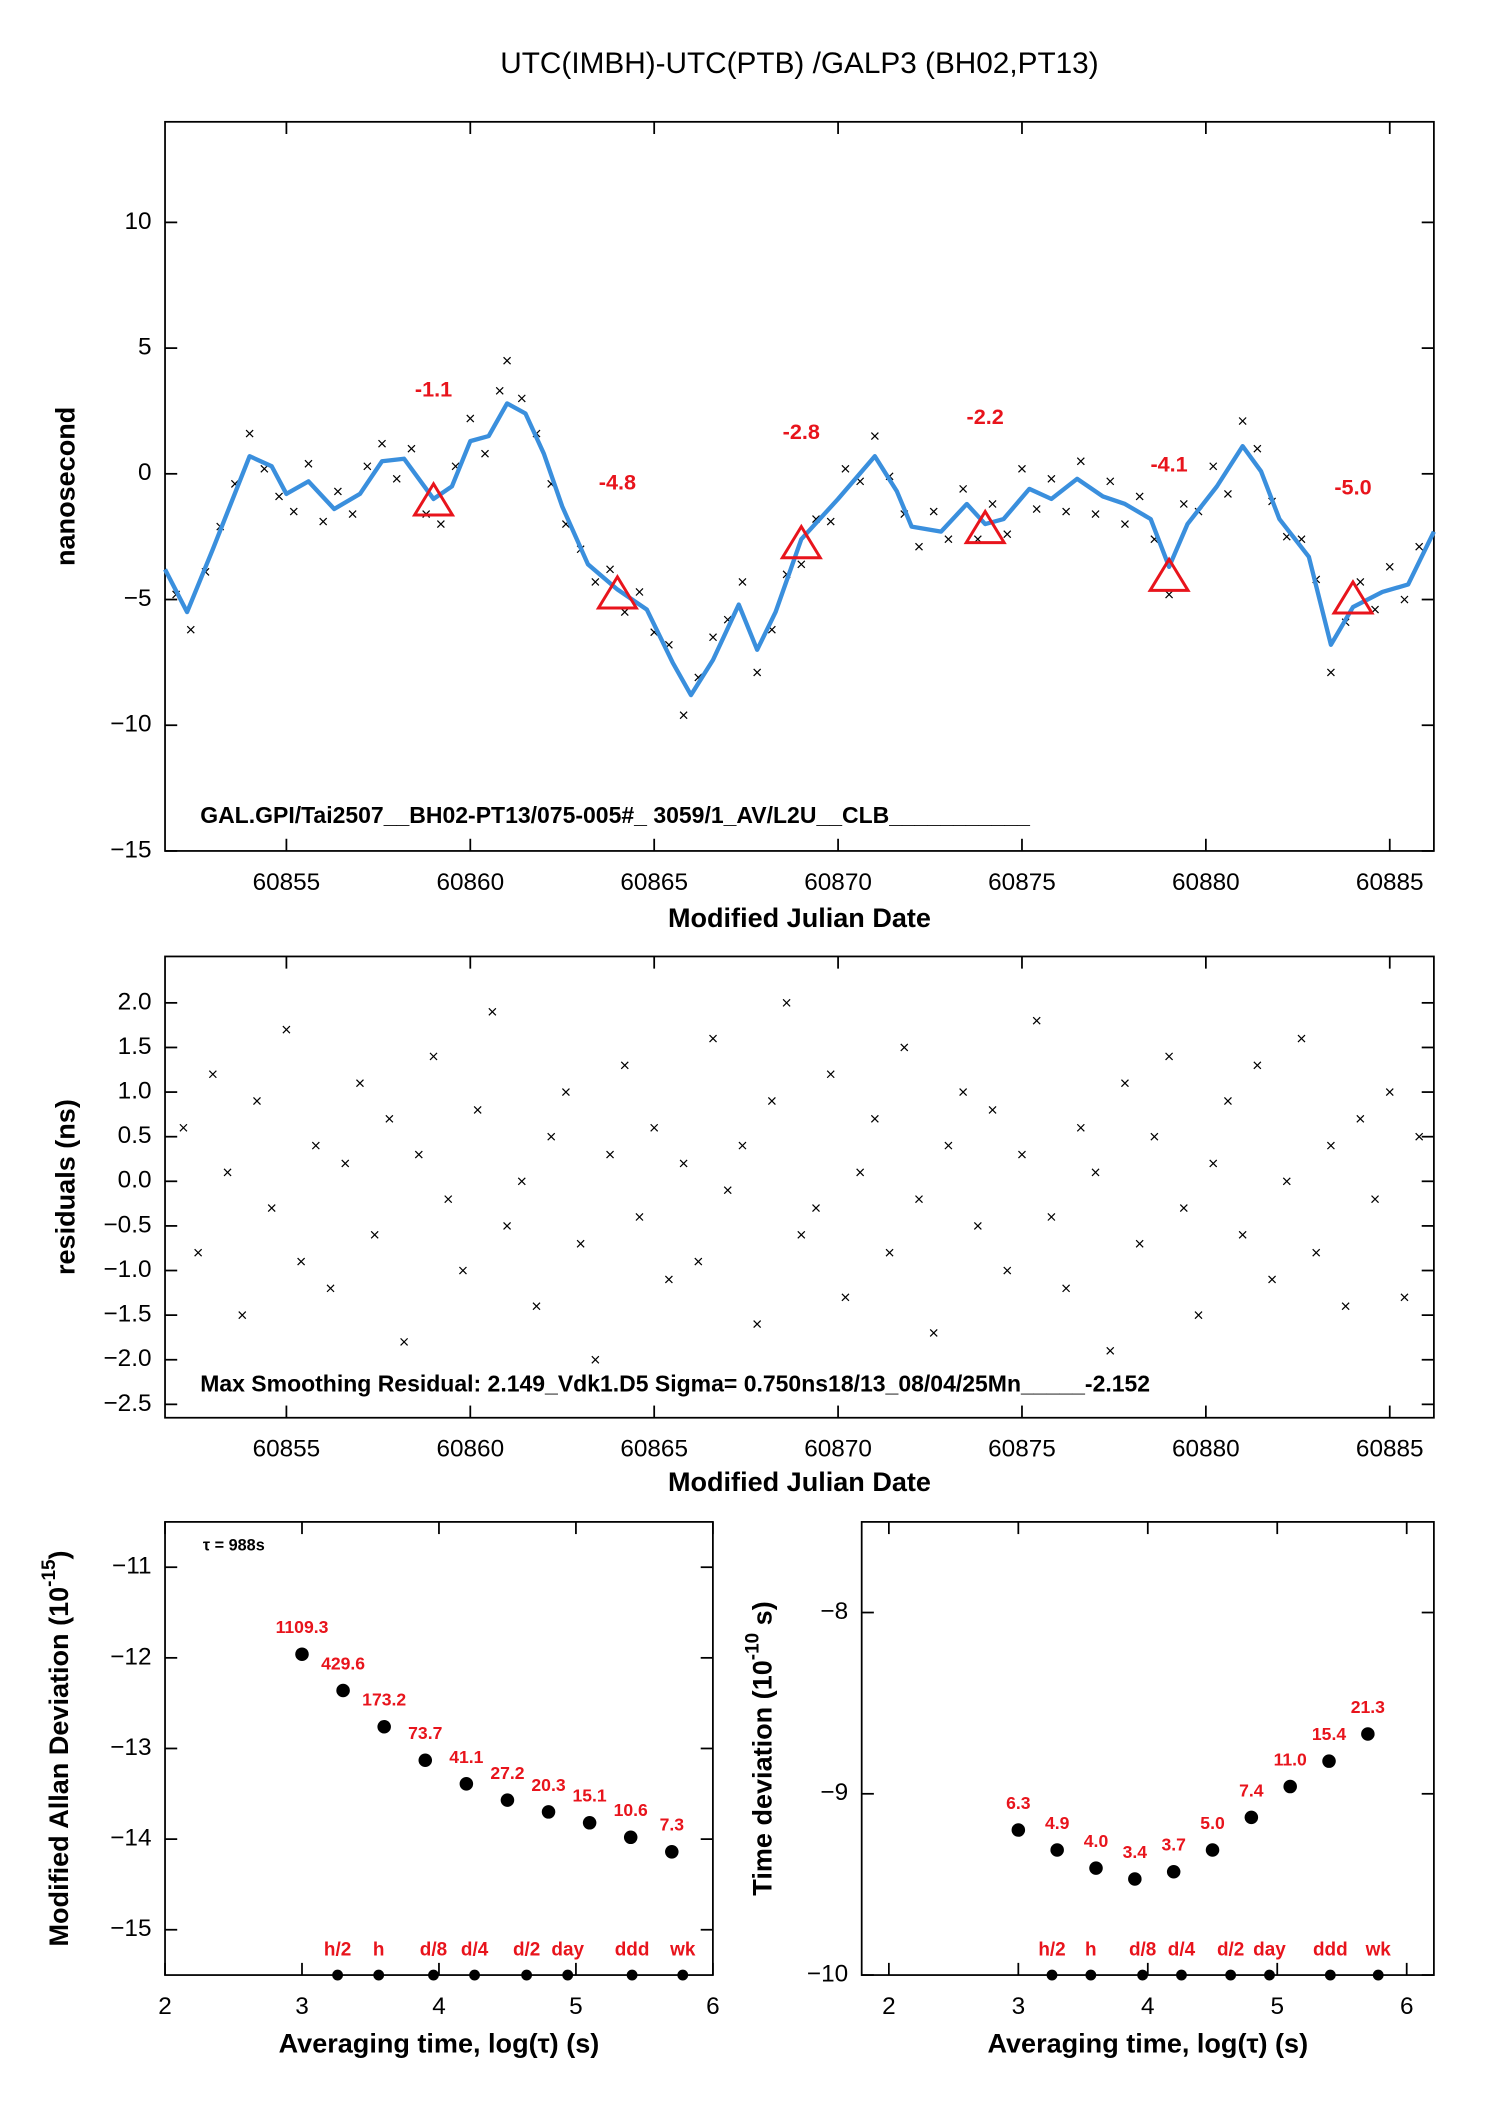 This screenshot has width=1488, height=2105. Describe the element at coordinates (1352, 486) in the screenshot. I see `value-label: -5.0` at that location.